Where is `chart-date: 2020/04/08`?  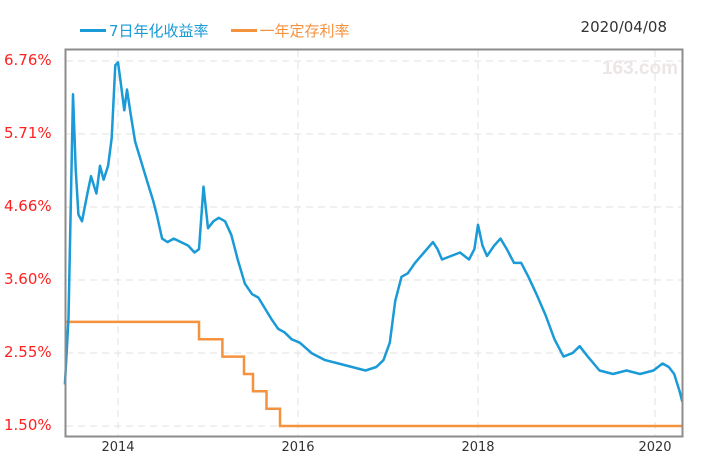
chart-date: 2020/04/08 is located at coordinates (623, 27).